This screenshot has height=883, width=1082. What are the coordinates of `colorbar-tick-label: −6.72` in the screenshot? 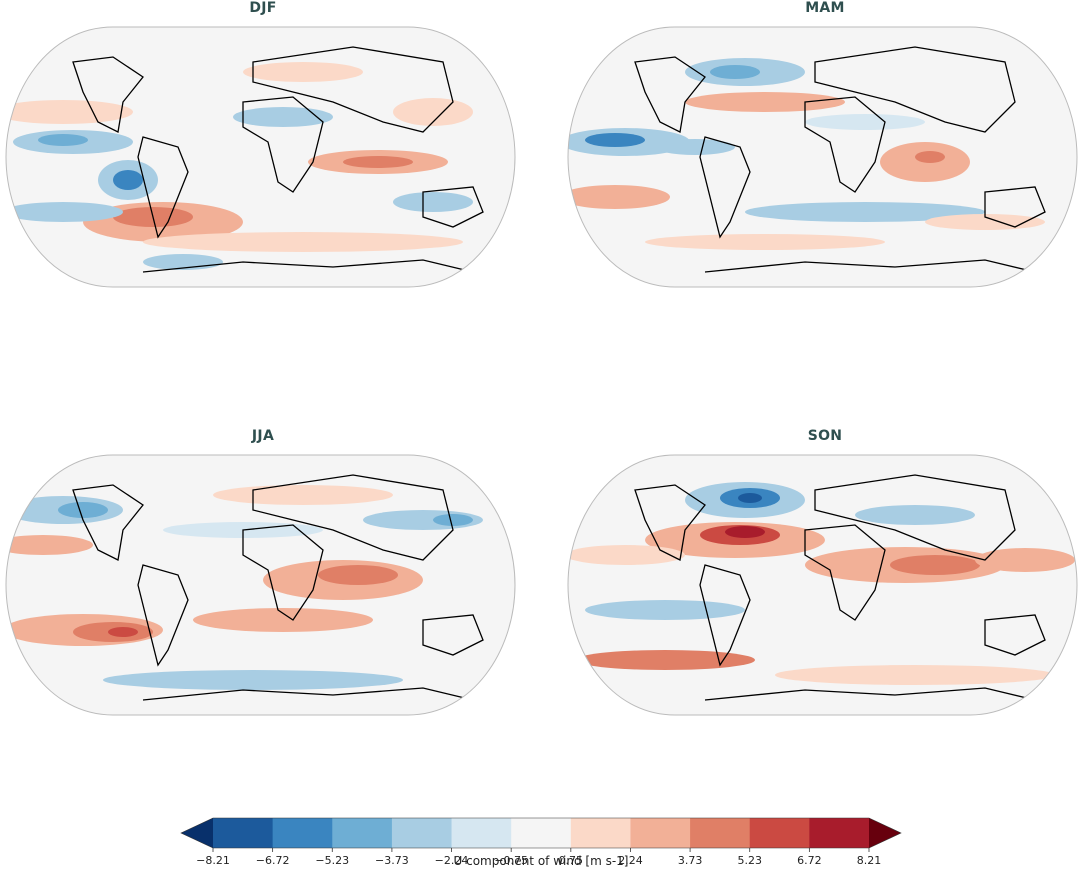 It's located at (273, 860).